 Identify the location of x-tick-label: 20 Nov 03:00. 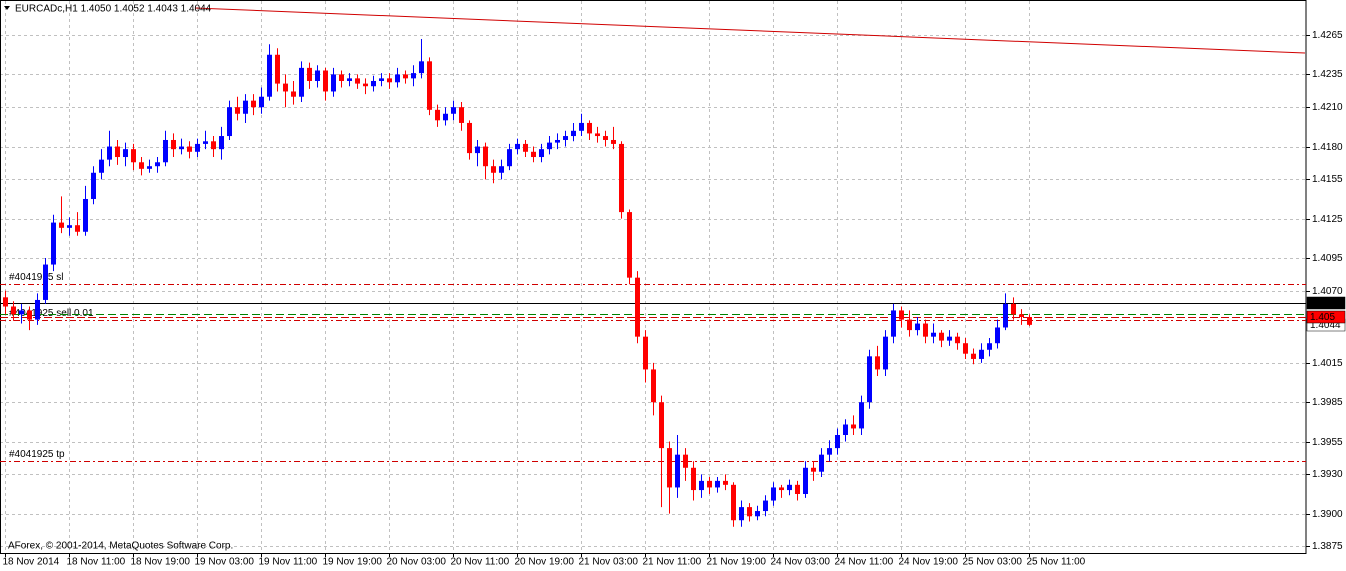
(417, 562).